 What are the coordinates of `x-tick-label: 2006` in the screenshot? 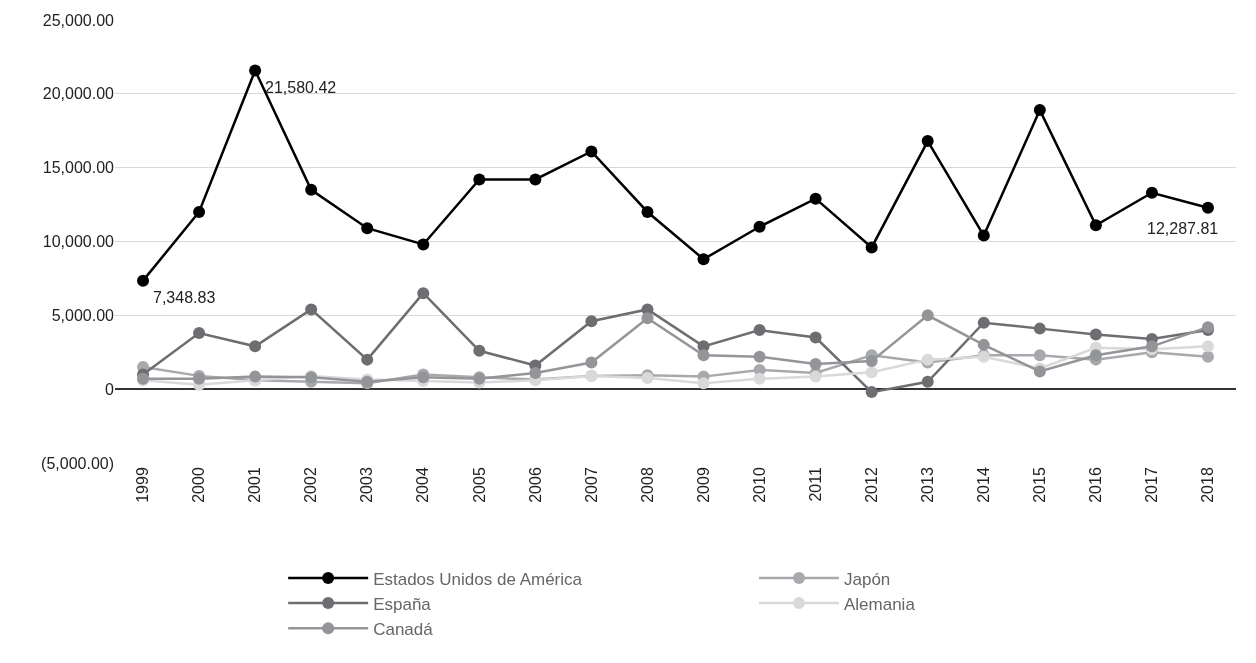 It's located at (535, 485).